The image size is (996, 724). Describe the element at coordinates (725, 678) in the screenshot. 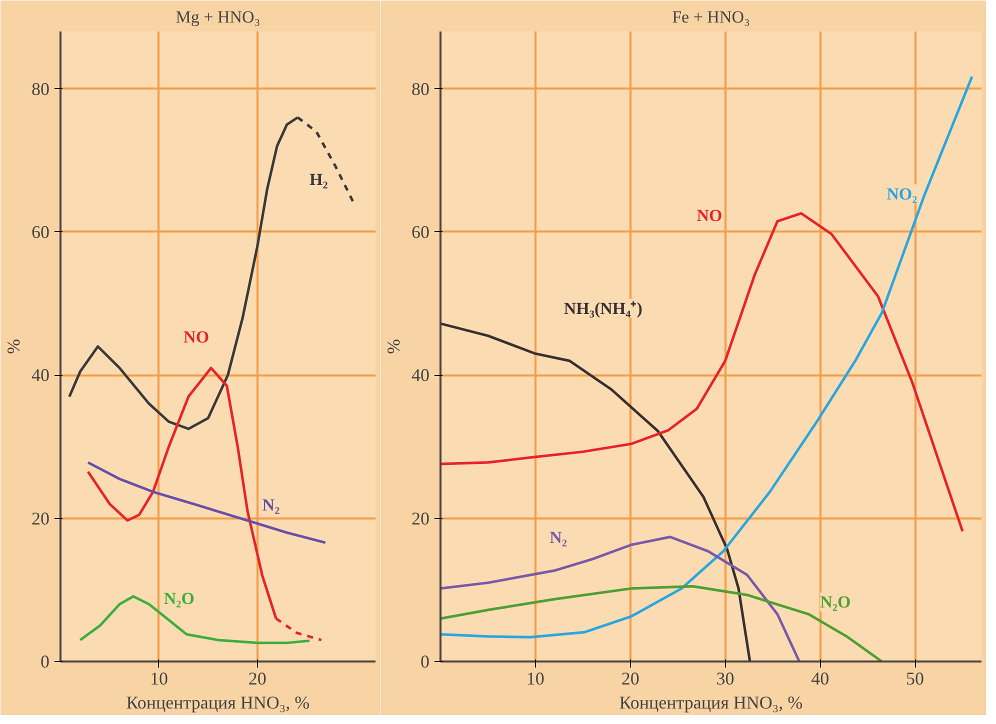

I see `x-tick-label: 30` at that location.